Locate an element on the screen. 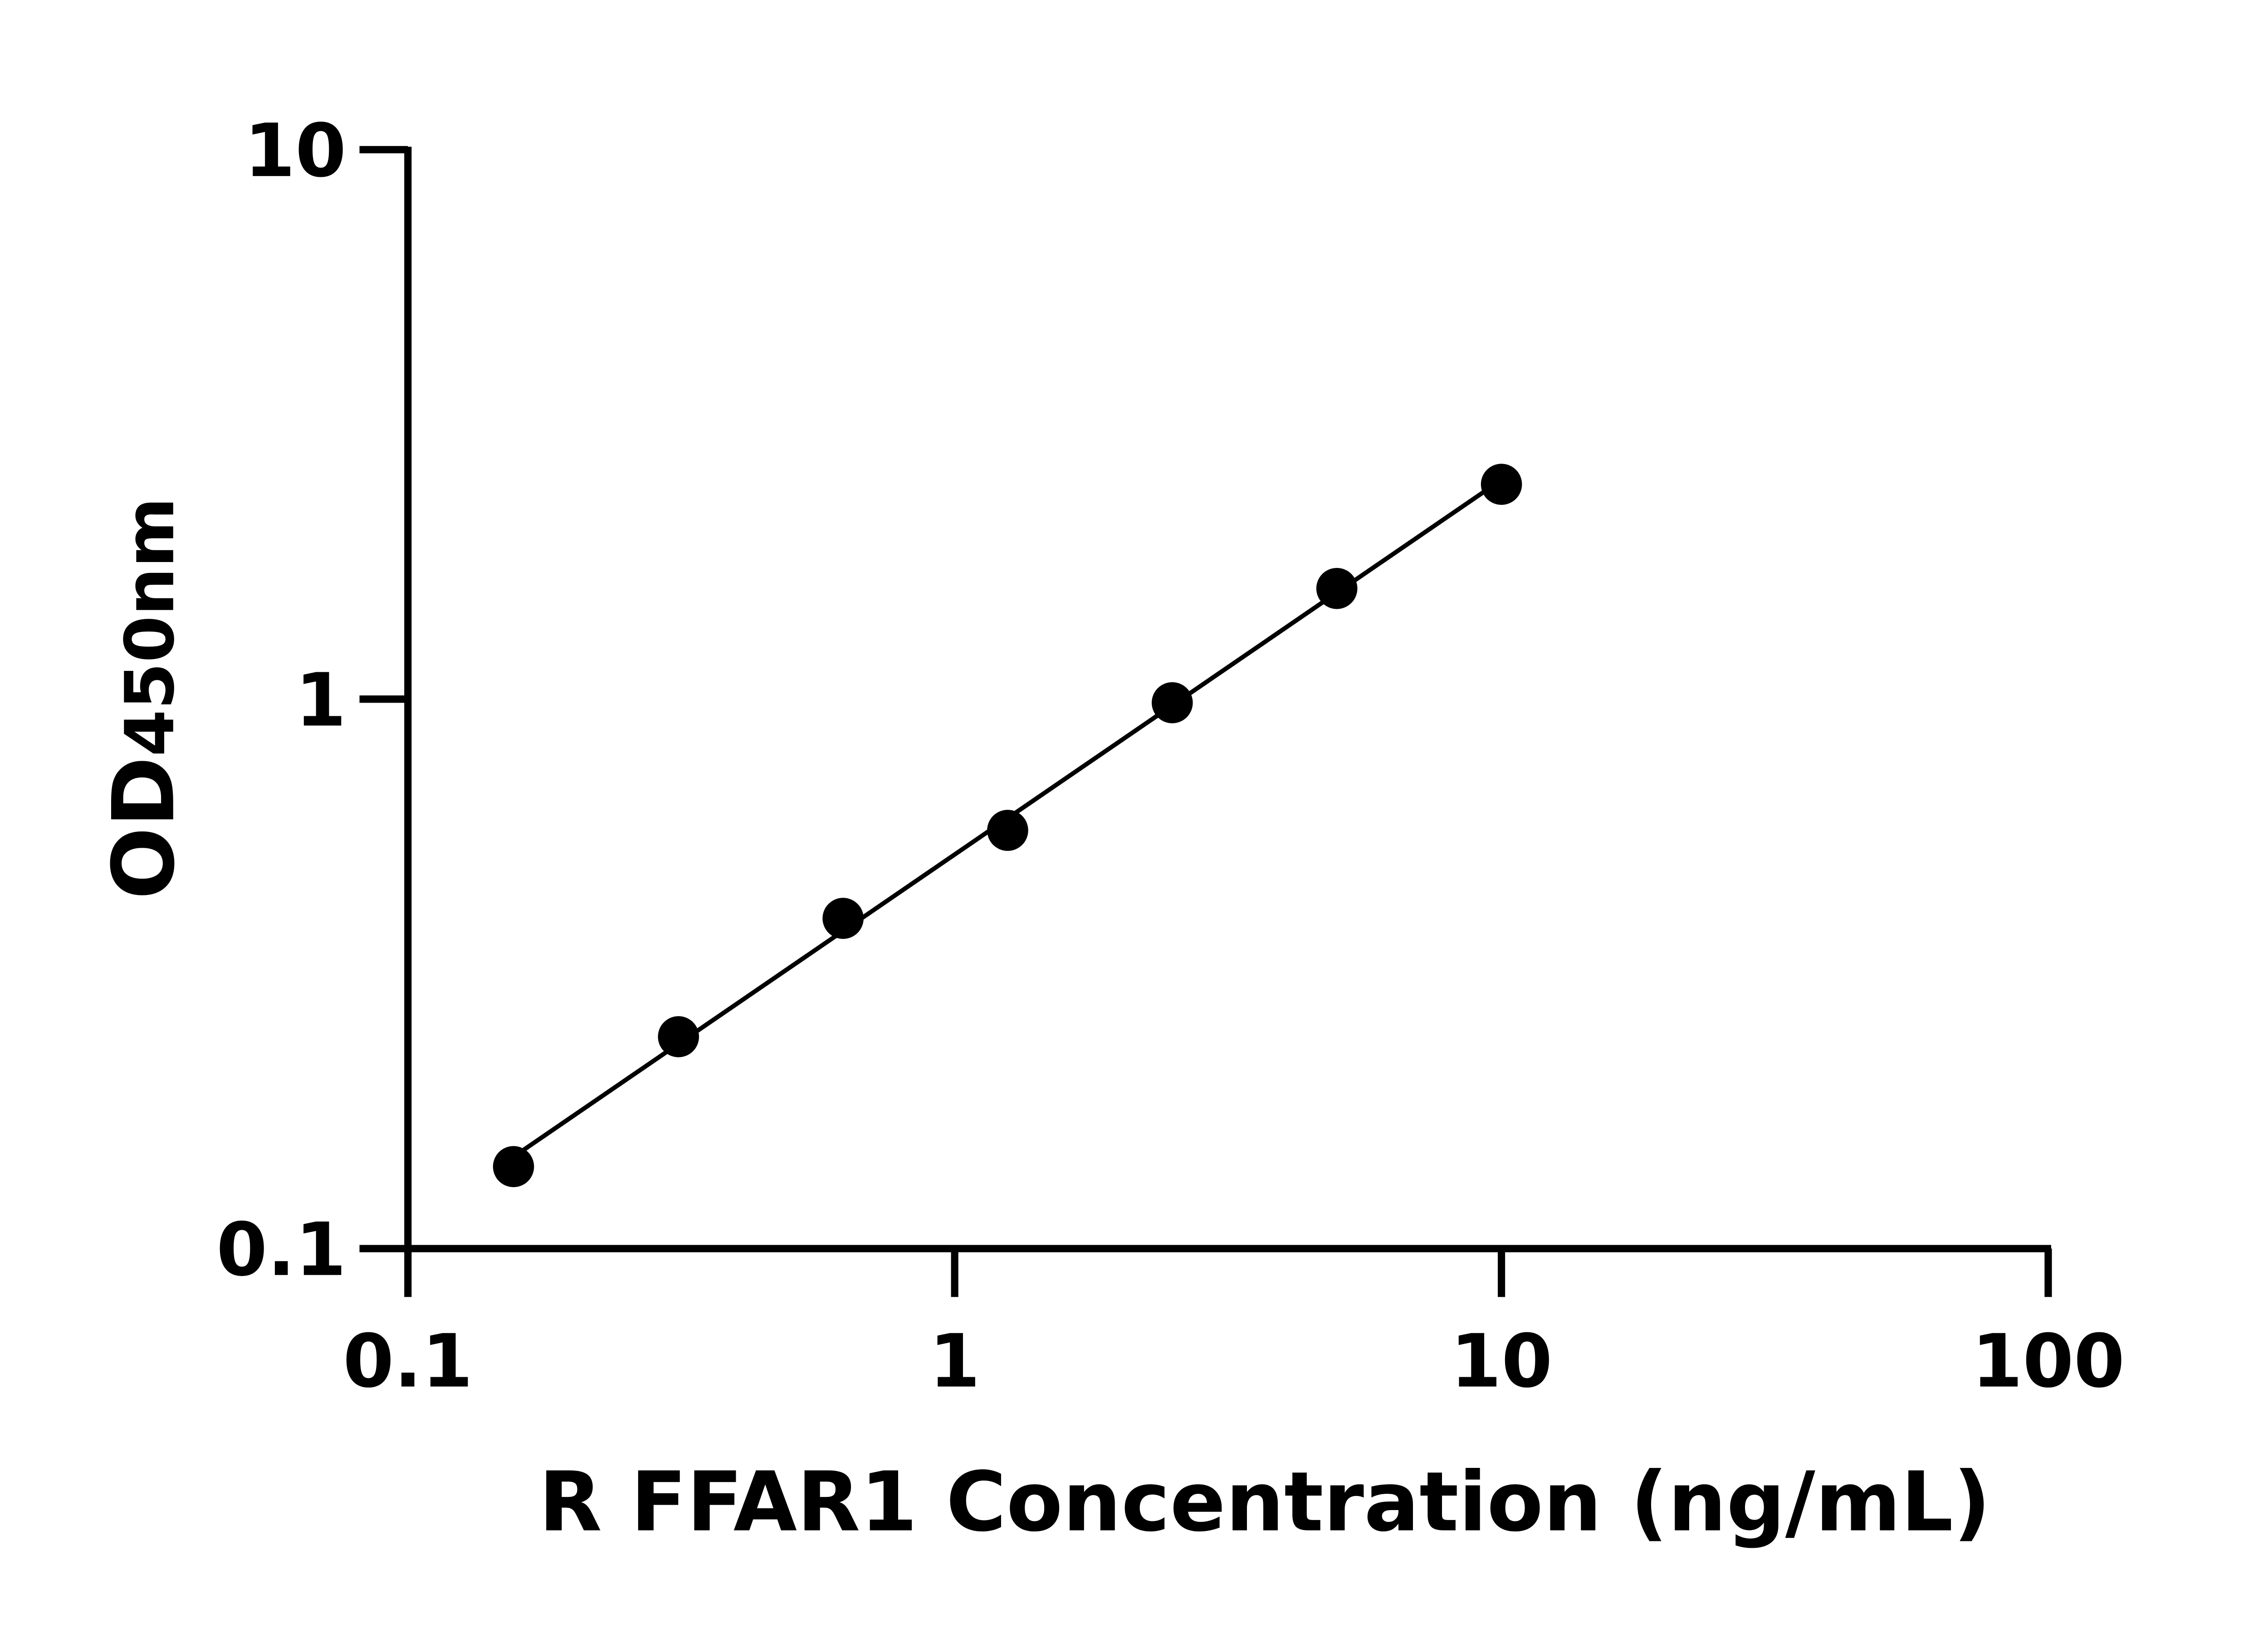 This screenshot has width=2268, height=1633. x-tick-label: 1 is located at coordinates (955, 1361).